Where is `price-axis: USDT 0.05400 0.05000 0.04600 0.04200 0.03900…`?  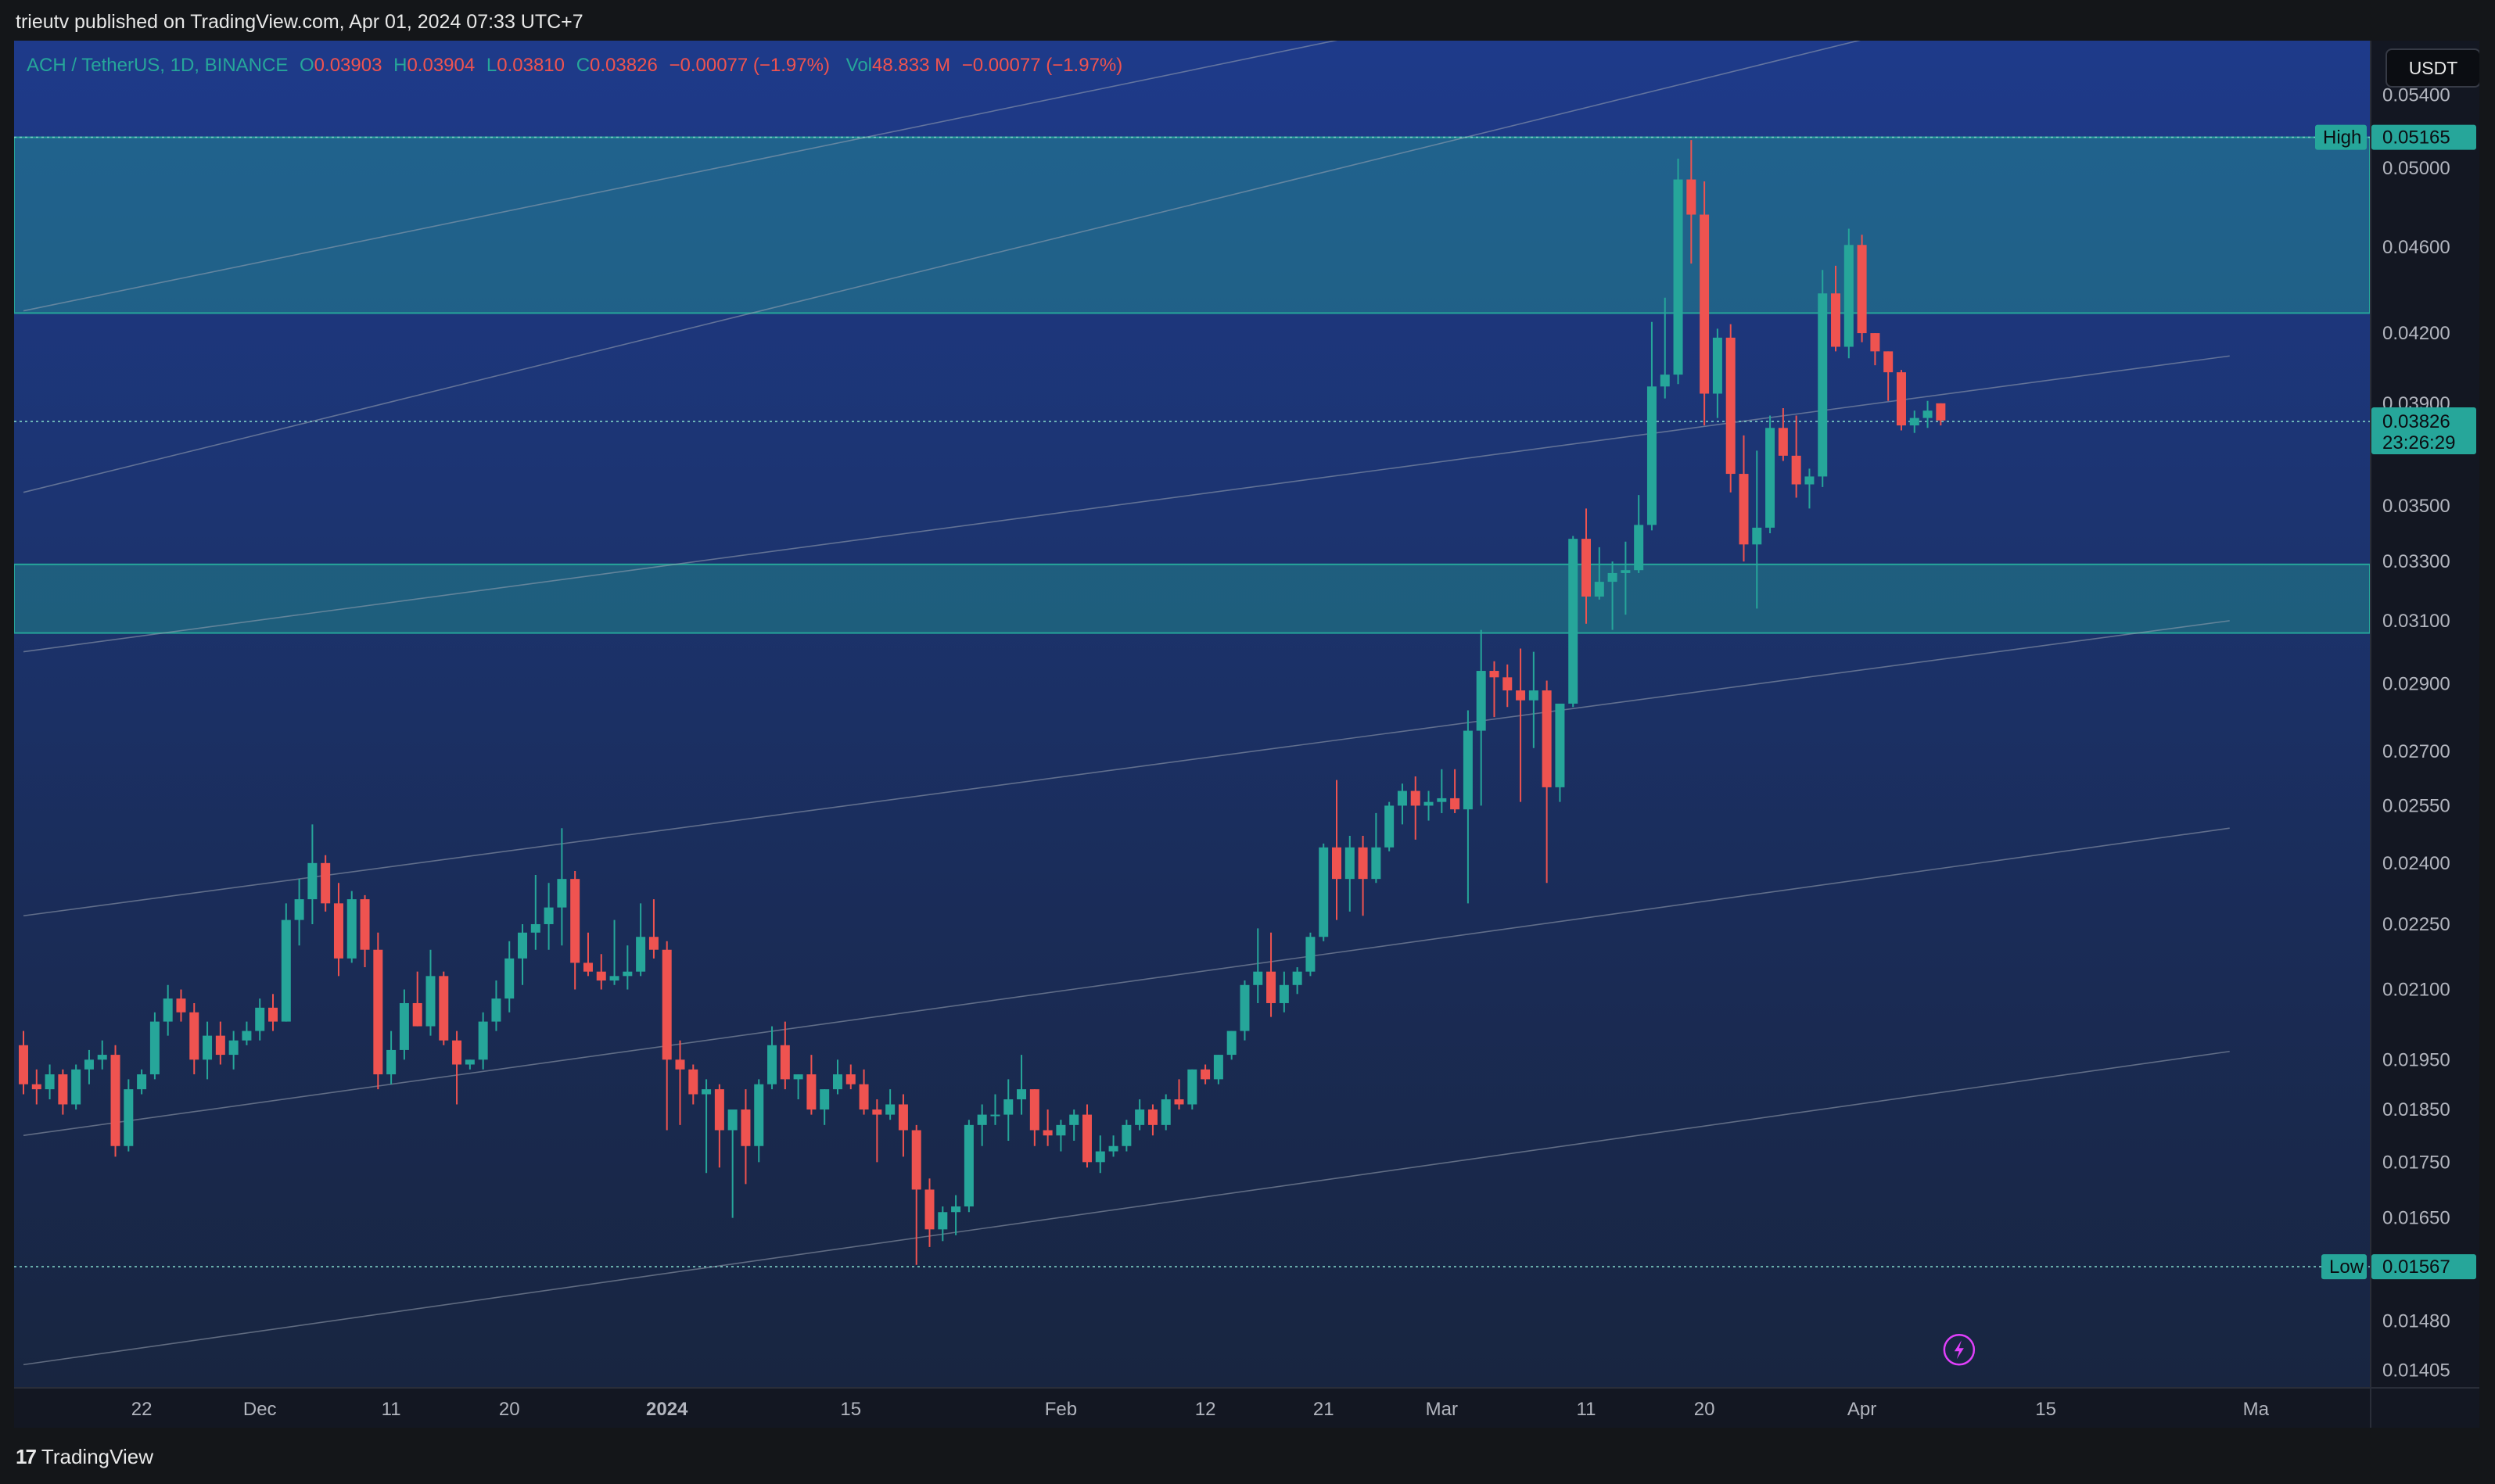 price-axis: USDT 0.05400 0.05000 0.04600 0.04200 0.03900… is located at coordinates (2424, 714).